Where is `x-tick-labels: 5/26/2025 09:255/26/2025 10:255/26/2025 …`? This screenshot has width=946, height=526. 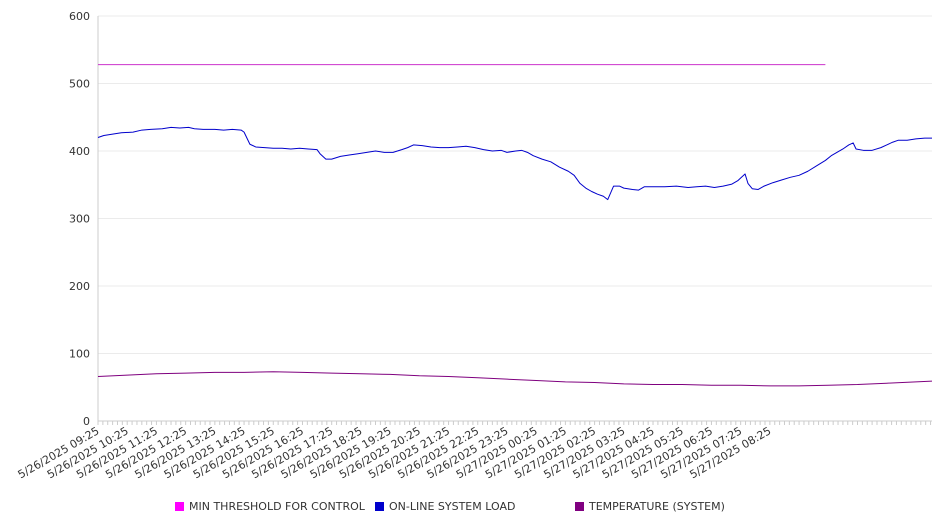 x-tick-labels: 5/26/2025 09:255/26/2025 10:255/26/2025 … is located at coordinates (395, 452).